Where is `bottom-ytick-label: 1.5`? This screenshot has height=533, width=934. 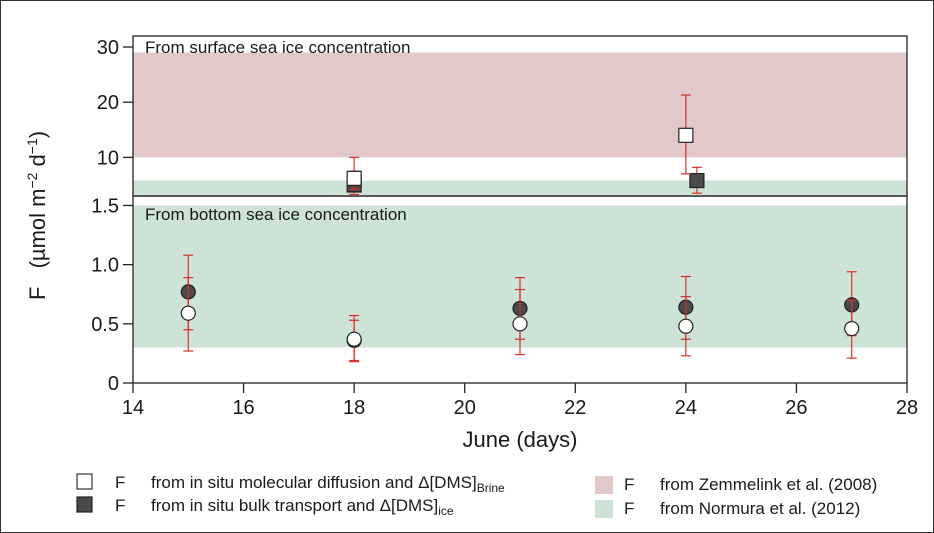
bottom-ytick-label: 1.5 is located at coordinates (105, 206).